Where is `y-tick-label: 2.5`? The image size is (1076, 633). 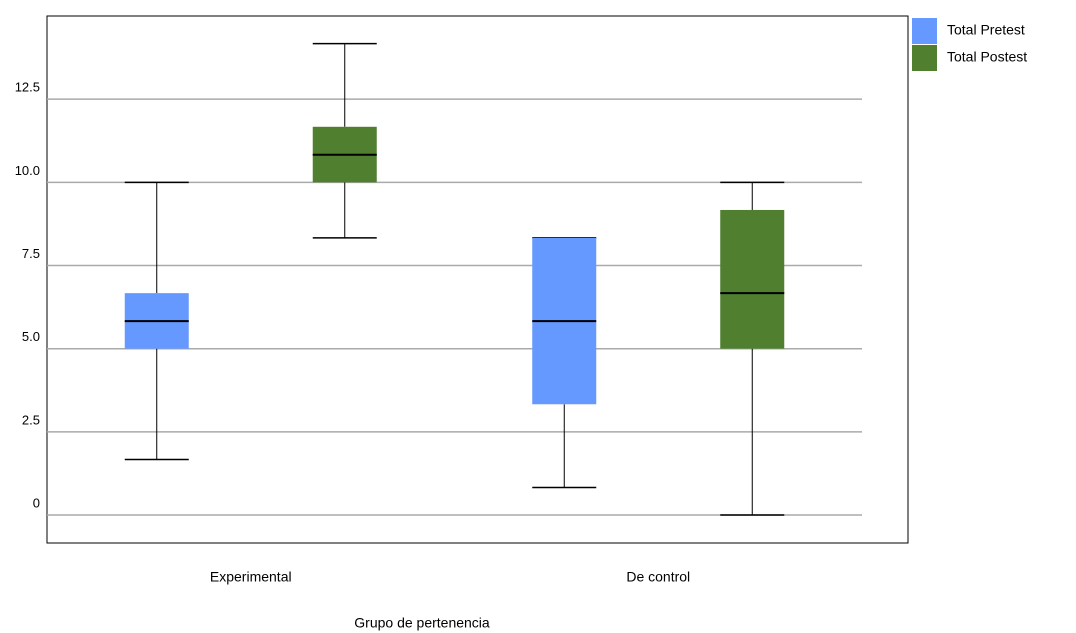
y-tick-label: 2.5 is located at coordinates (31, 419).